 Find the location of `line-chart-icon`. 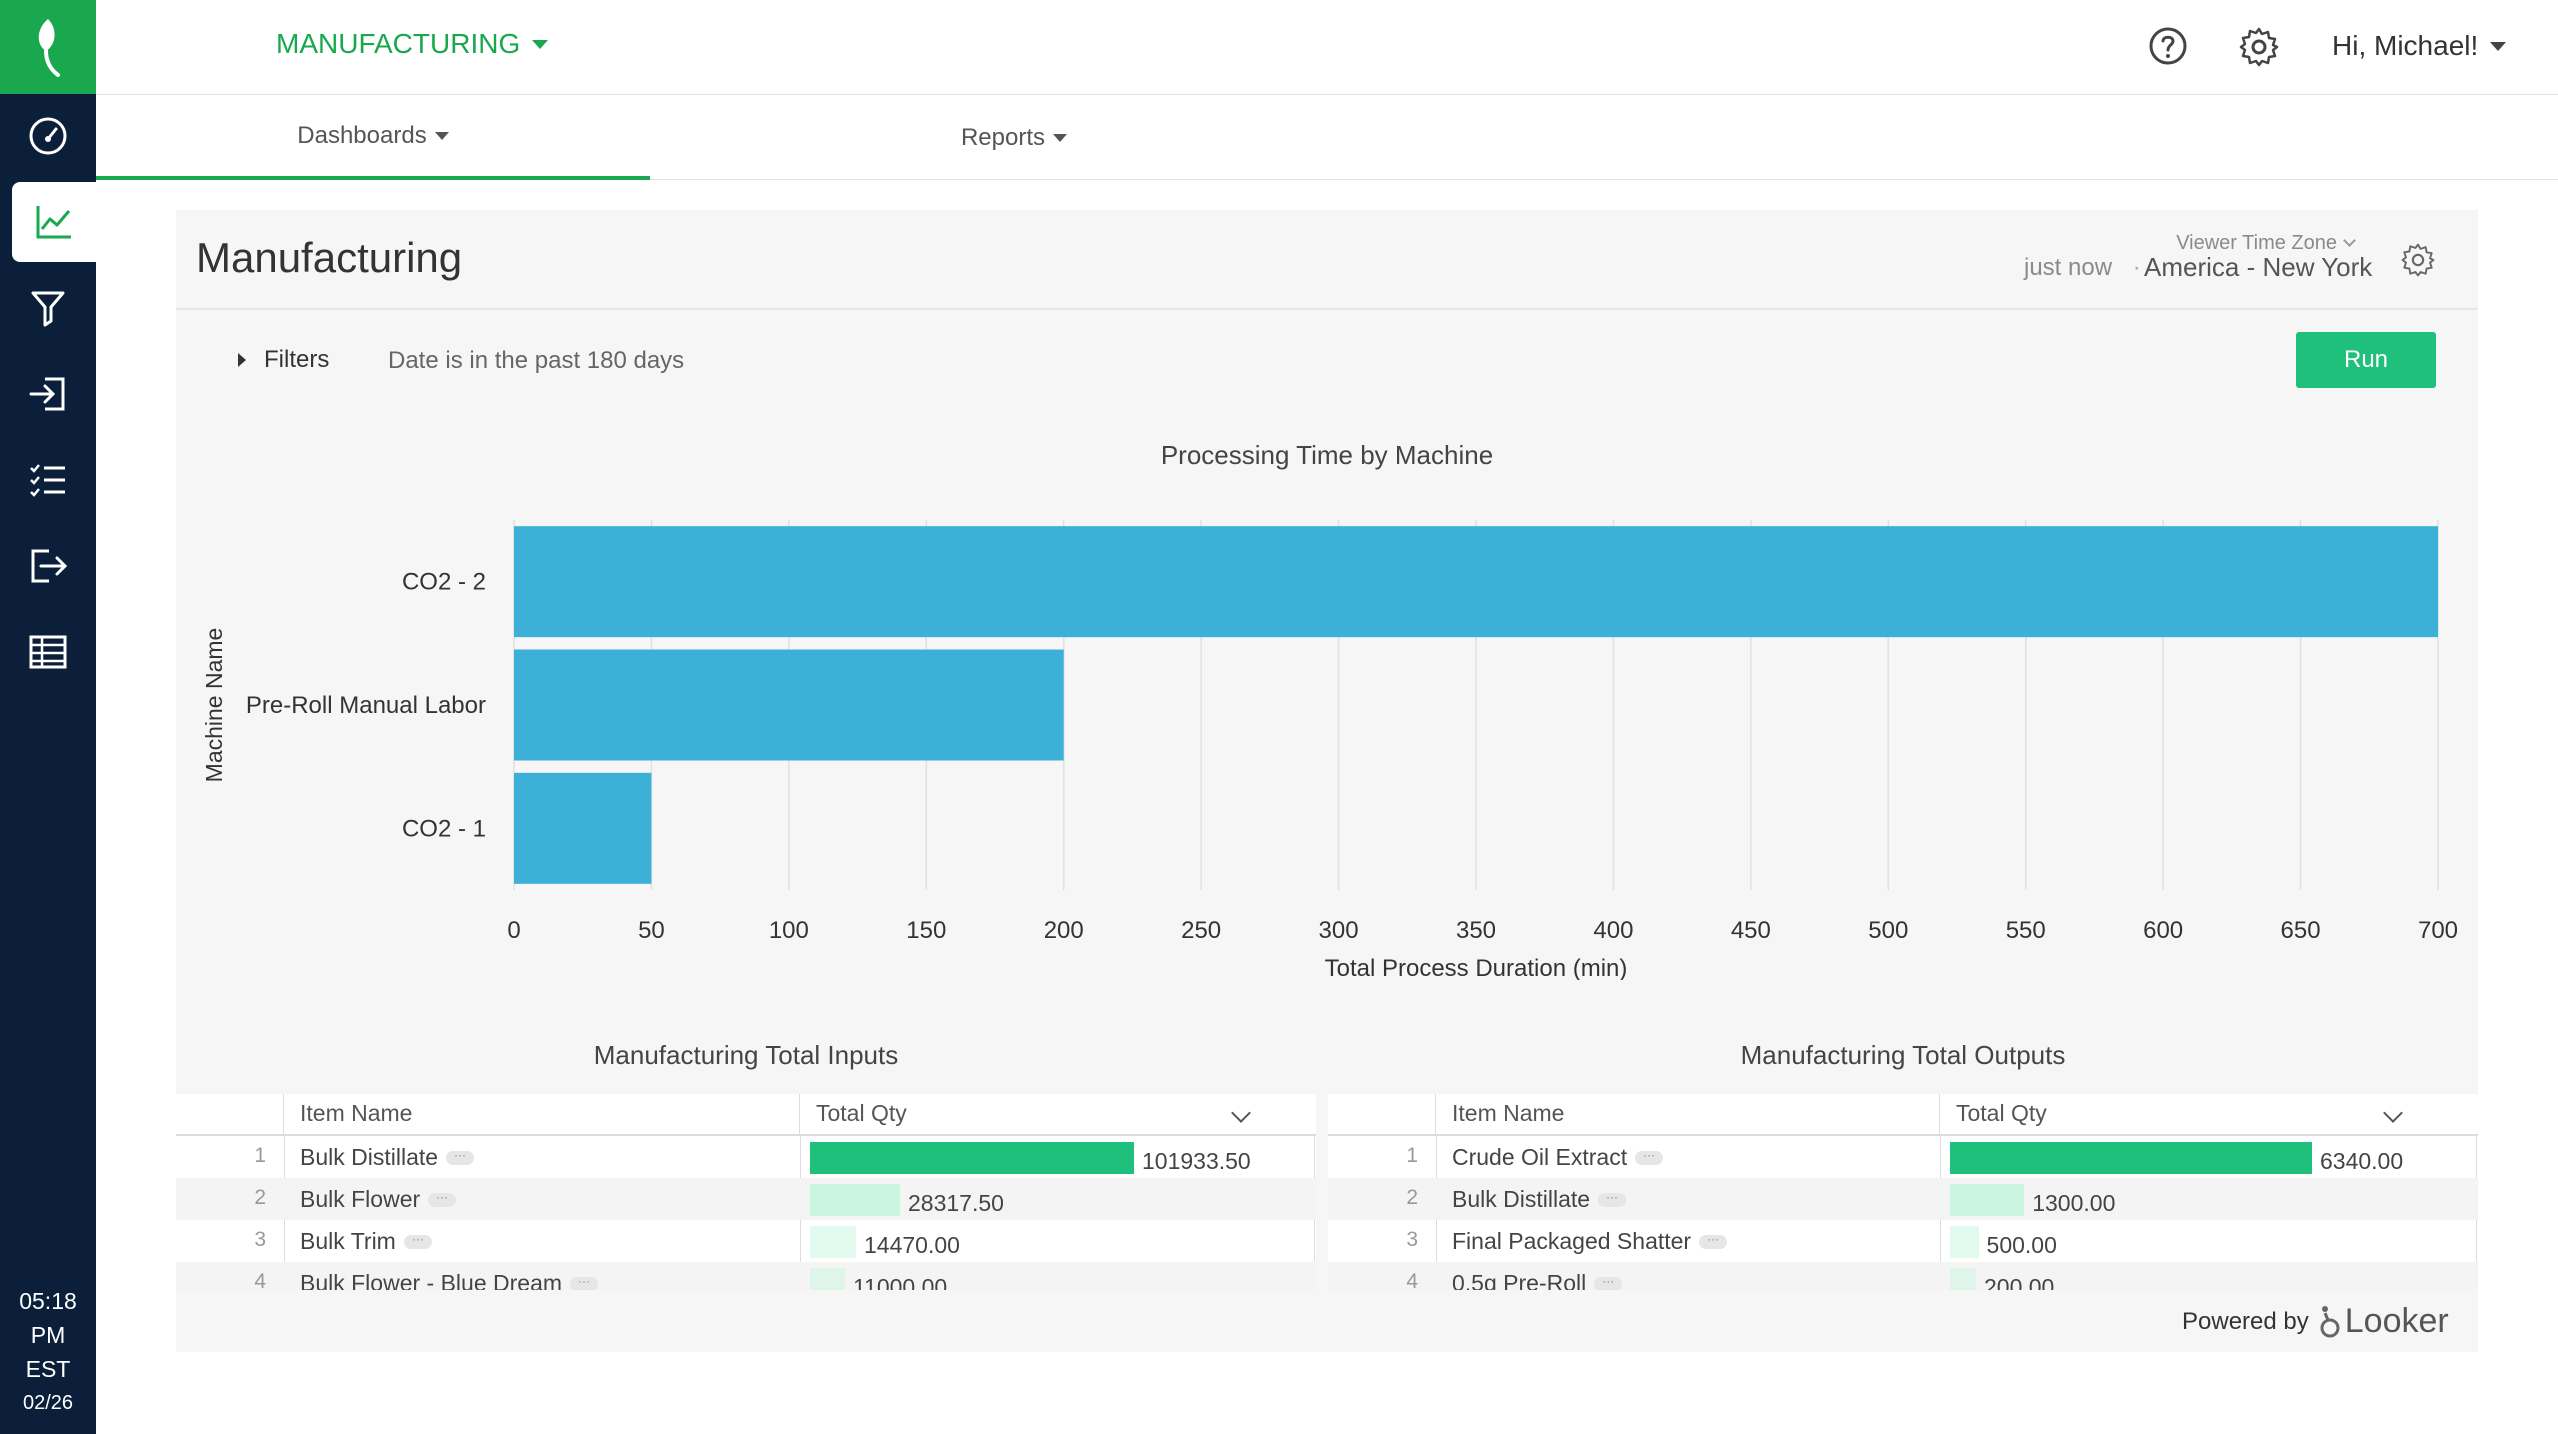

line-chart-icon is located at coordinates (53, 222).